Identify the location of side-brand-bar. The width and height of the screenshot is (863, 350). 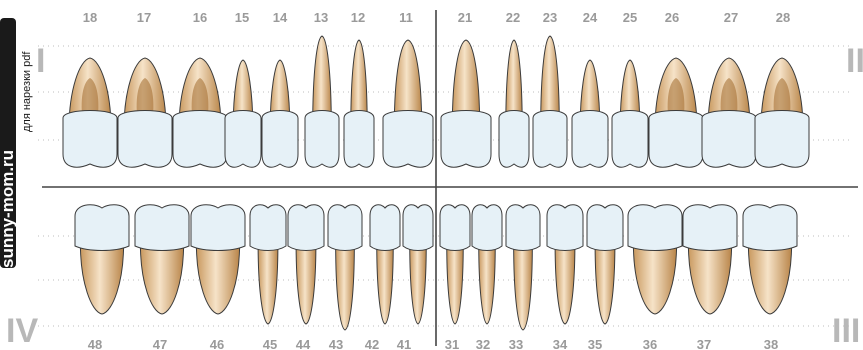
(8, 143).